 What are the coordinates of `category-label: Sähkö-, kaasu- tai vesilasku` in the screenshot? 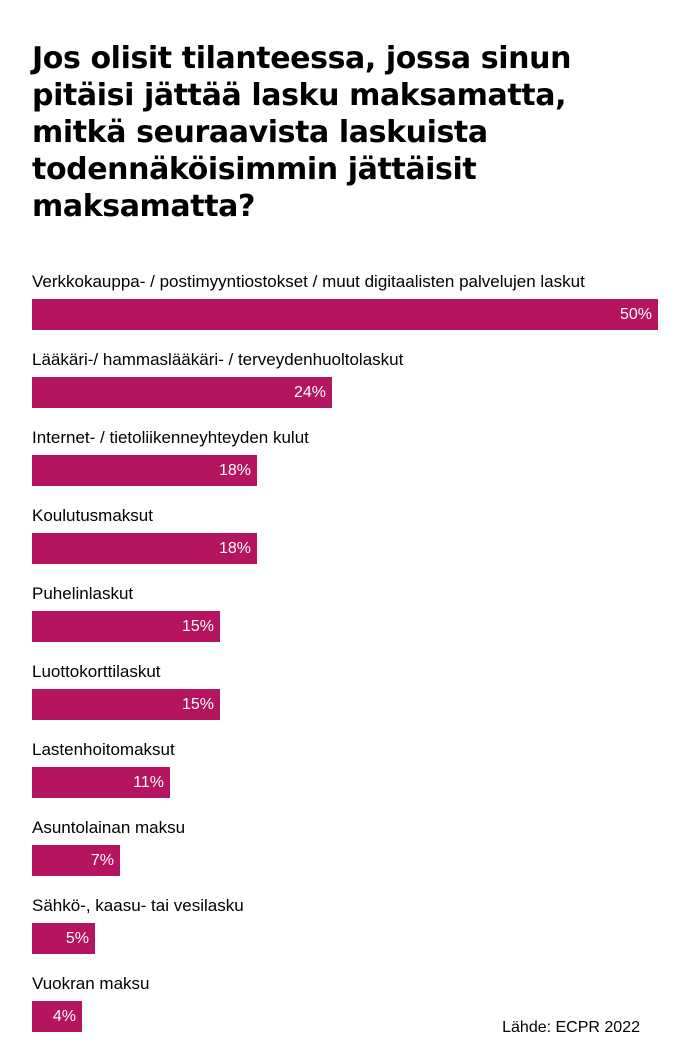 It's located at (138, 905).